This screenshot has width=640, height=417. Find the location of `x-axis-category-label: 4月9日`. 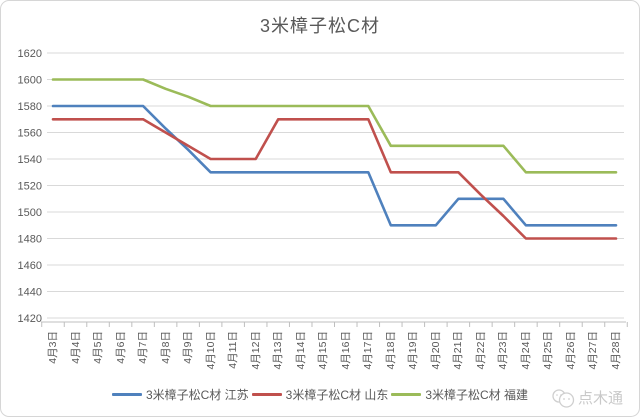

x-axis-category-label: 4月9日 is located at coordinates (188, 347).